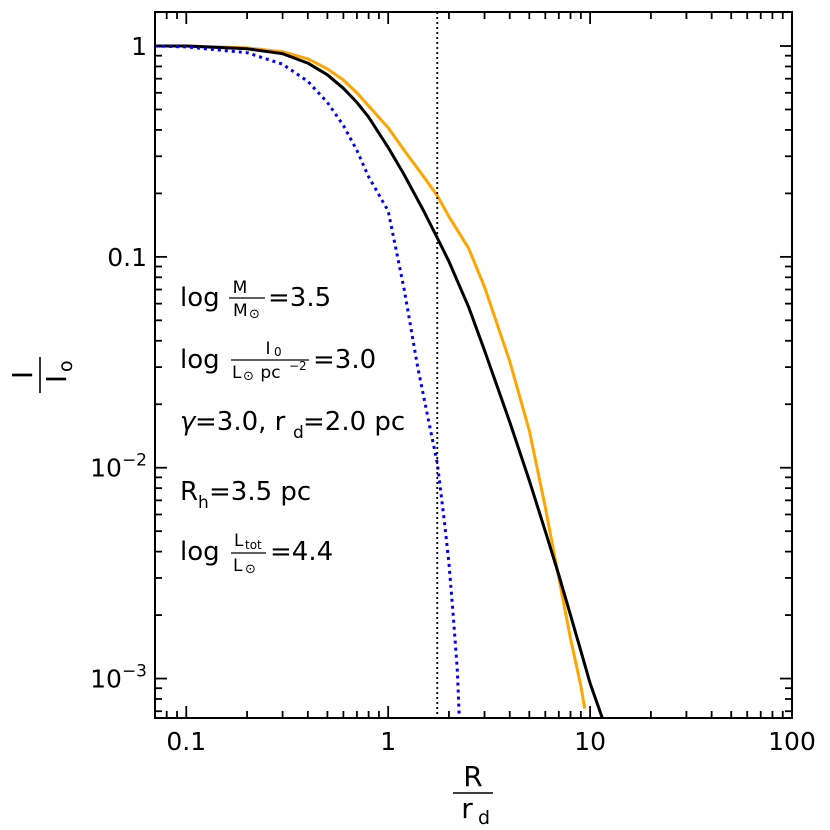 This screenshot has height=830, width=830. Describe the element at coordinates (188, 422) in the screenshot. I see `svg-text: γ` at that location.